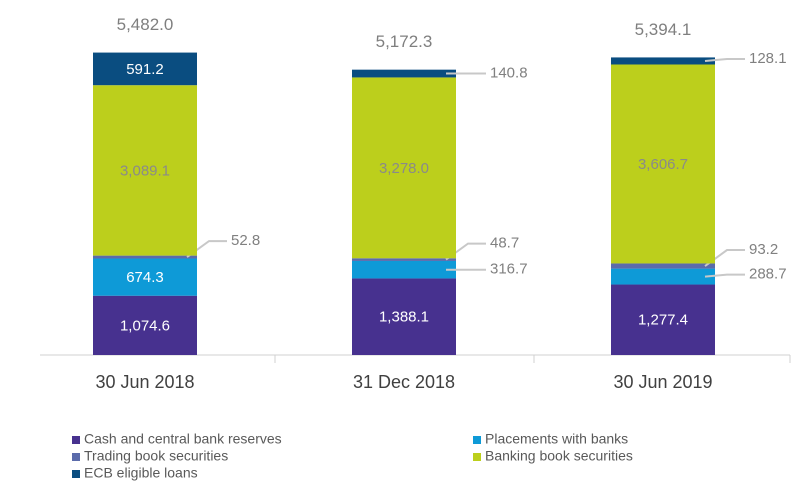  I want to click on total-label: 5,172.3, so click(404, 41).